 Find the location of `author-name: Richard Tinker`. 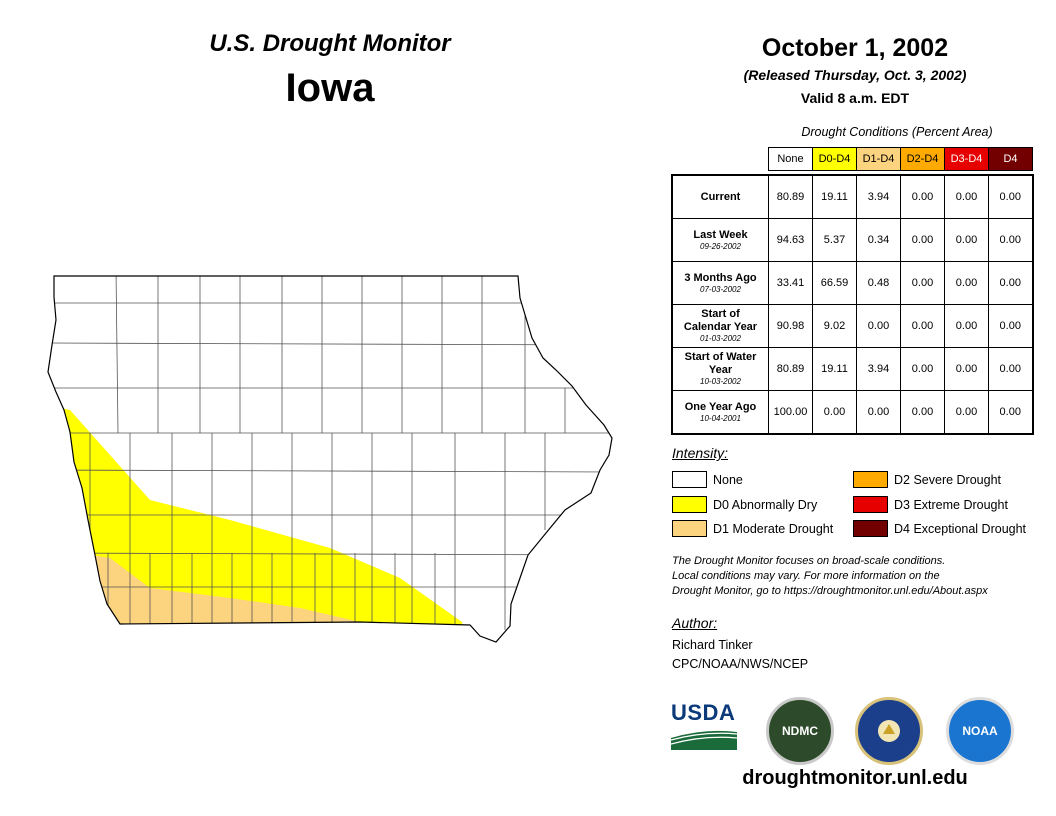

author-name: Richard Tinker is located at coordinates (712, 645).